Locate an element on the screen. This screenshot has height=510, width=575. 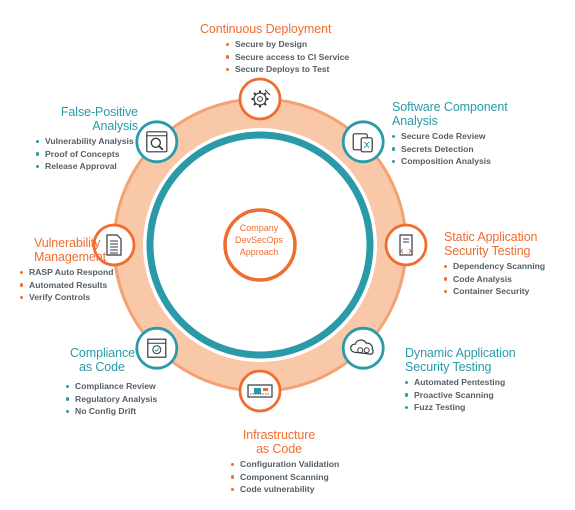
title-line: Infrastructure is located at coordinates (279, 435).